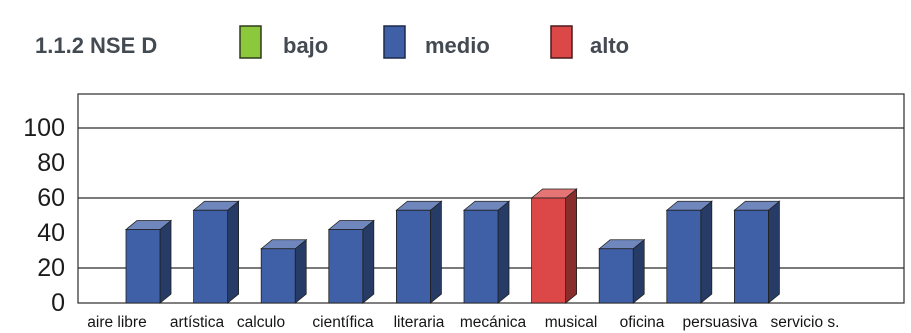 The height and width of the screenshot is (333, 911). I want to click on x-tick-label: mecánica, so click(493, 322).